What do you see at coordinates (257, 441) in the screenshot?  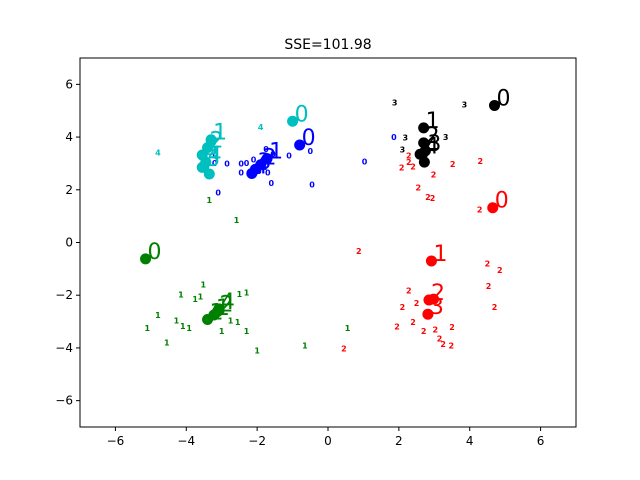 I see `x-tick-label: −2` at bounding box center [257, 441].